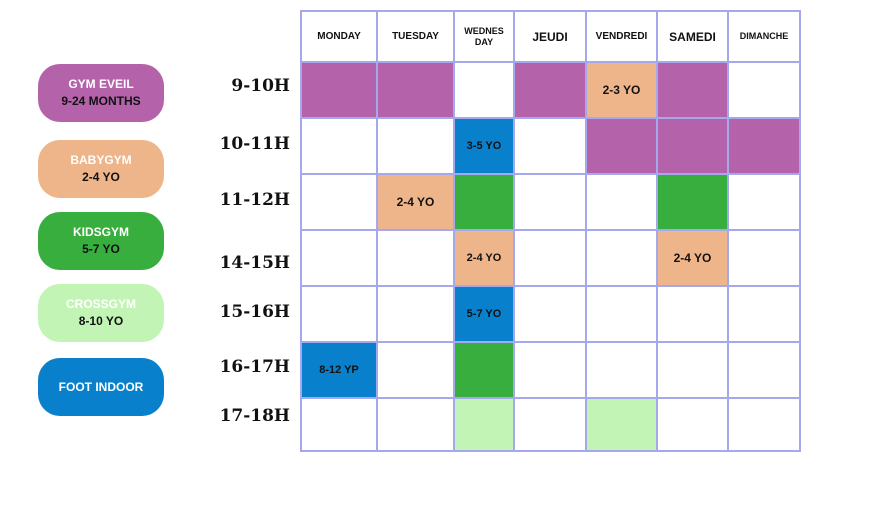 This screenshot has height=512, width=872. Describe the element at coordinates (101, 160) in the screenshot. I see `legend-label: BABYGYM` at that location.